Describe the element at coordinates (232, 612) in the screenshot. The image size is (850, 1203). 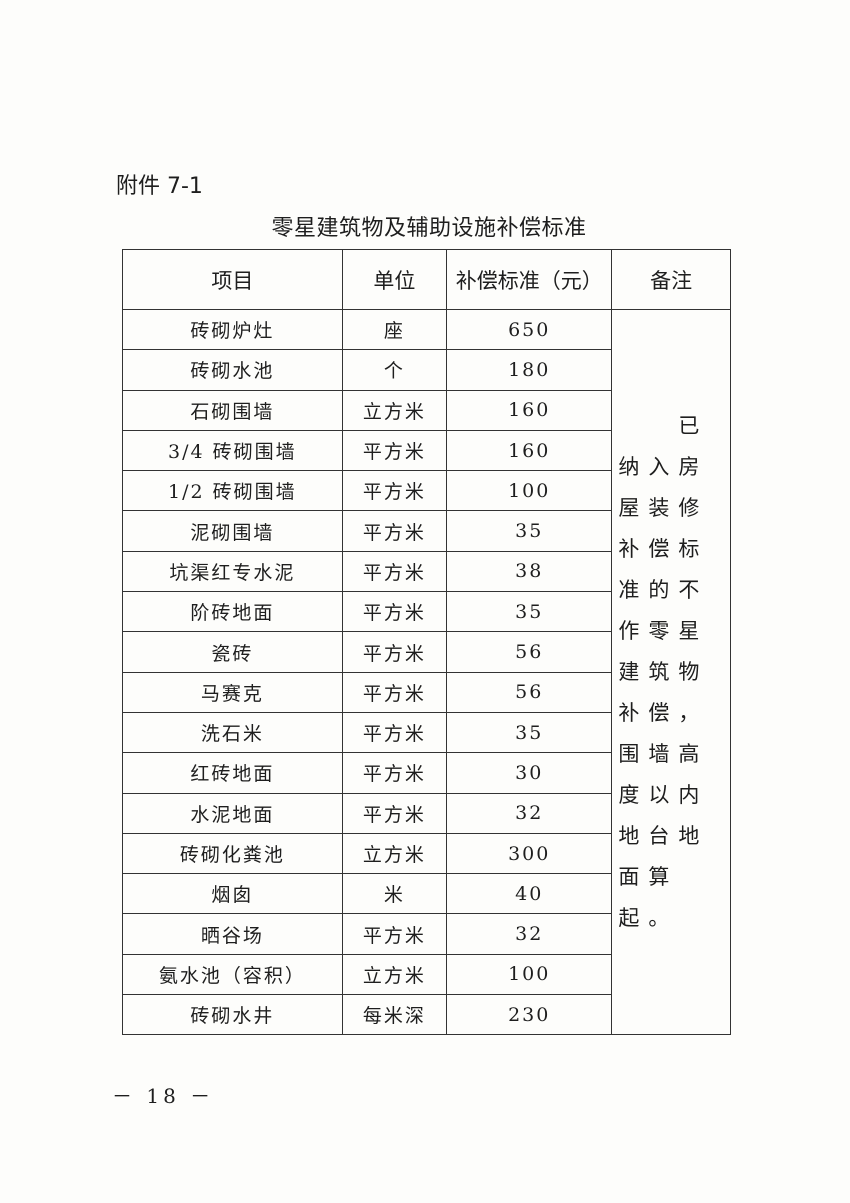
I see `item-cell: 阶砖地面` at that location.